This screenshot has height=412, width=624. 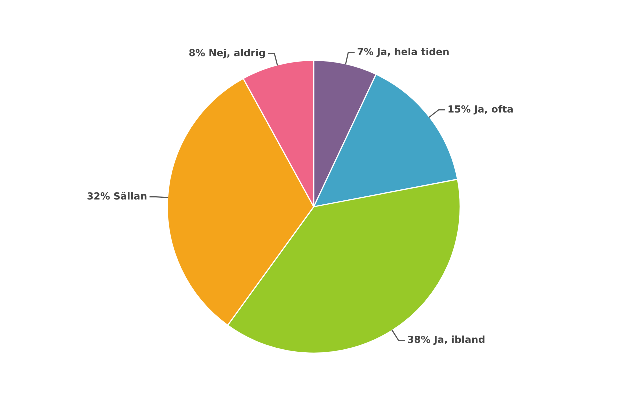 What do you see at coordinates (480, 110) in the screenshot?
I see `slice-label: 15% Ja, ofta` at bounding box center [480, 110].